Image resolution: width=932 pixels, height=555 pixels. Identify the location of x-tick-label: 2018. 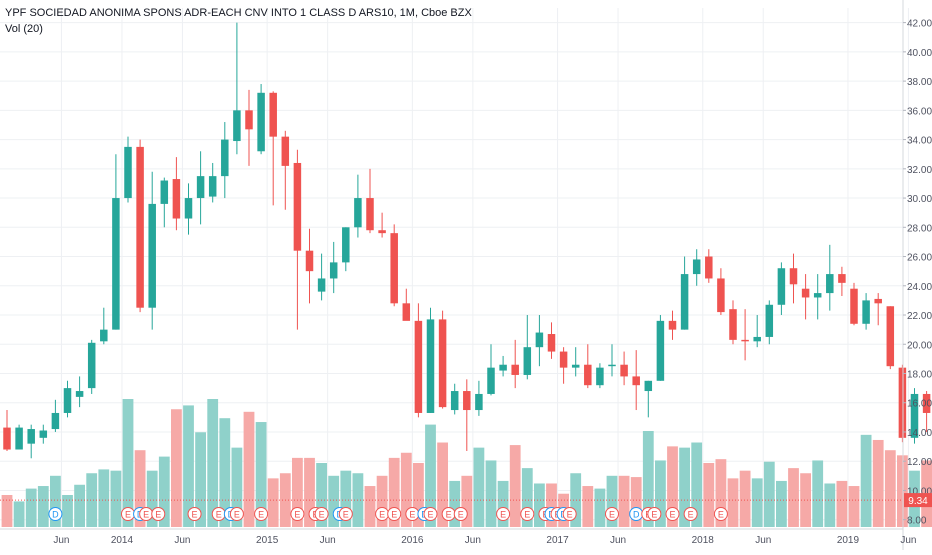
(703, 540).